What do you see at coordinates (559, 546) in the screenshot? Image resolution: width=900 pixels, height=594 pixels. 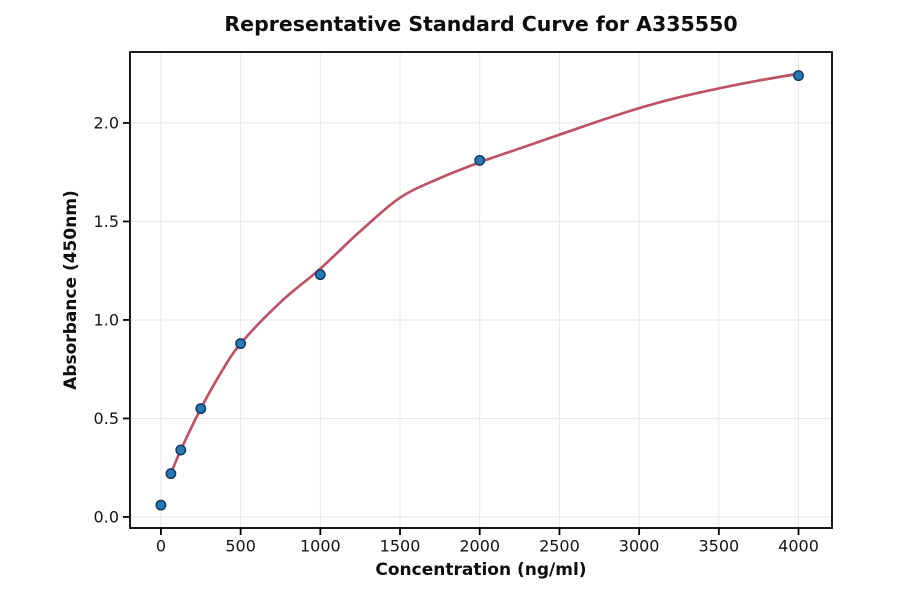 I see `x-tick-label: 2500` at bounding box center [559, 546].